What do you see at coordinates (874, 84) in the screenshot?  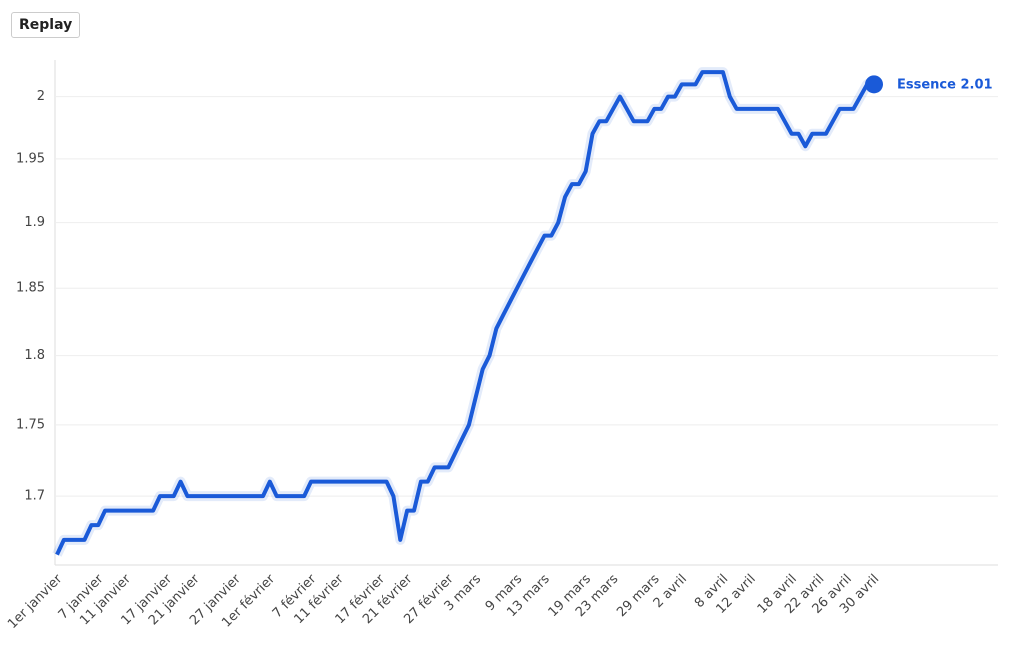 I see `end-point` at bounding box center [874, 84].